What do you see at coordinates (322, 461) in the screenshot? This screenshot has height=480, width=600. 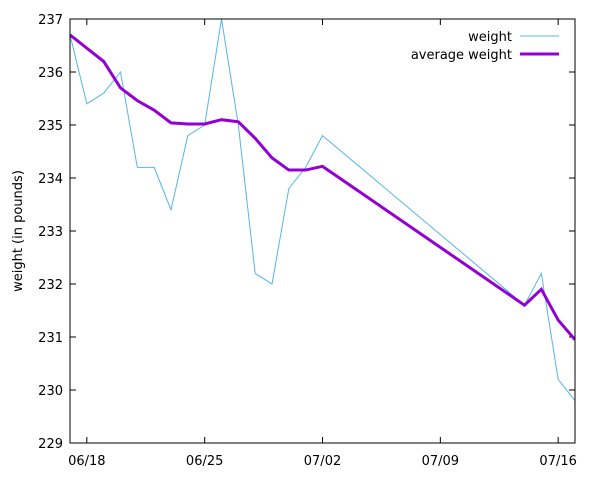 I see `x-tick-label: 07/02` at bounding box center [322, 461].